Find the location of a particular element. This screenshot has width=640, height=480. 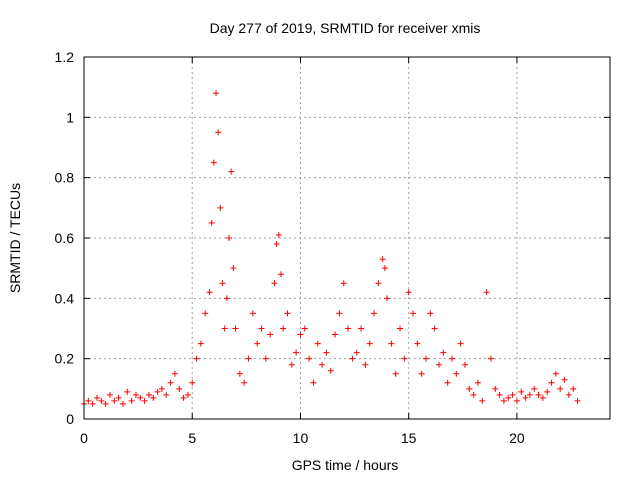

y-tick-label: 1 is located at coordinates (70, 117).